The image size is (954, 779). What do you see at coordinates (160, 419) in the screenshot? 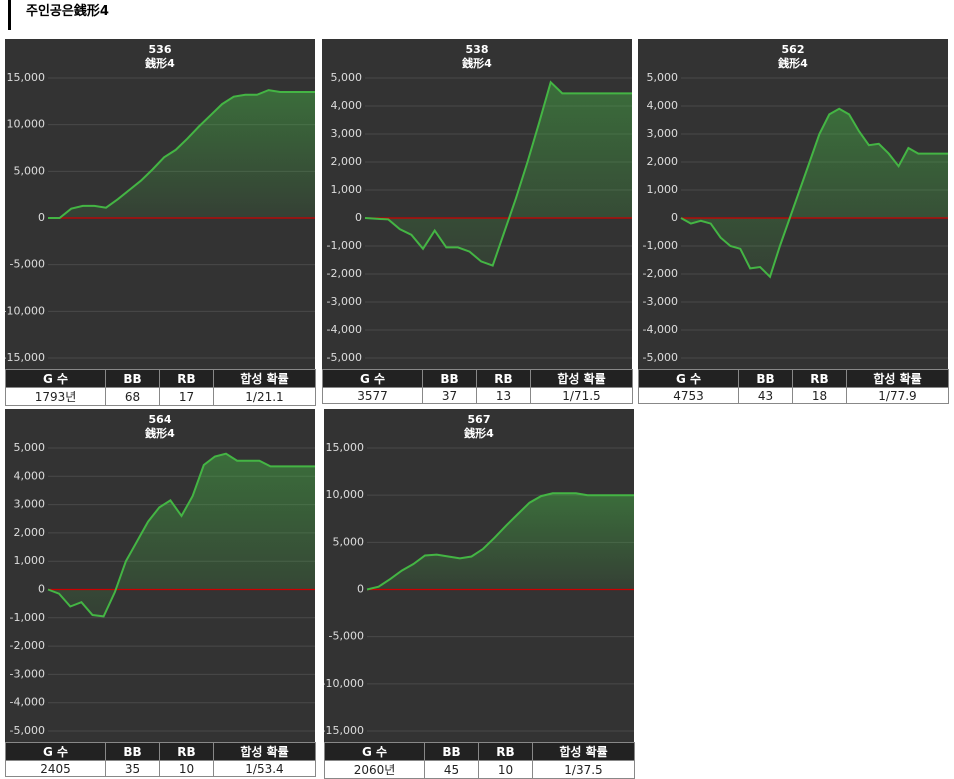
I see `chart-title: 564` at bounding box center [160, 419].